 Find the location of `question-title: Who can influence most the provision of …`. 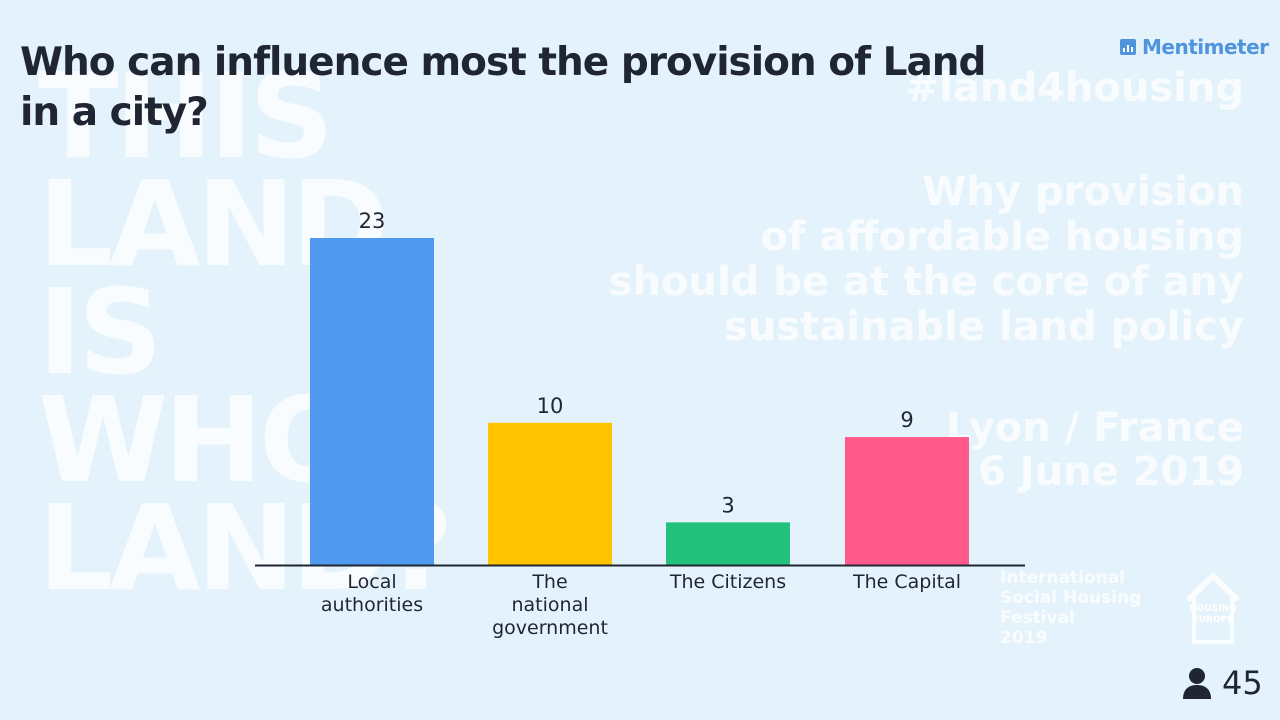

question-title: Who can influence most the provision of … is located at coordinates (503, 87).